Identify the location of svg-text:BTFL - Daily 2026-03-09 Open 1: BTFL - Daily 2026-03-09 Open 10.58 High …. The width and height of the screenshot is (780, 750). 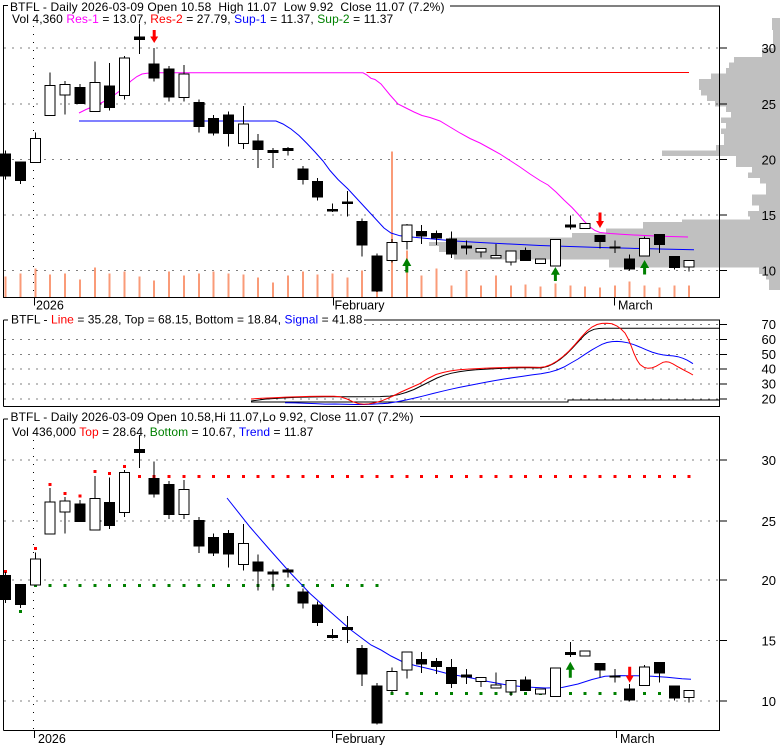
(227, 7).